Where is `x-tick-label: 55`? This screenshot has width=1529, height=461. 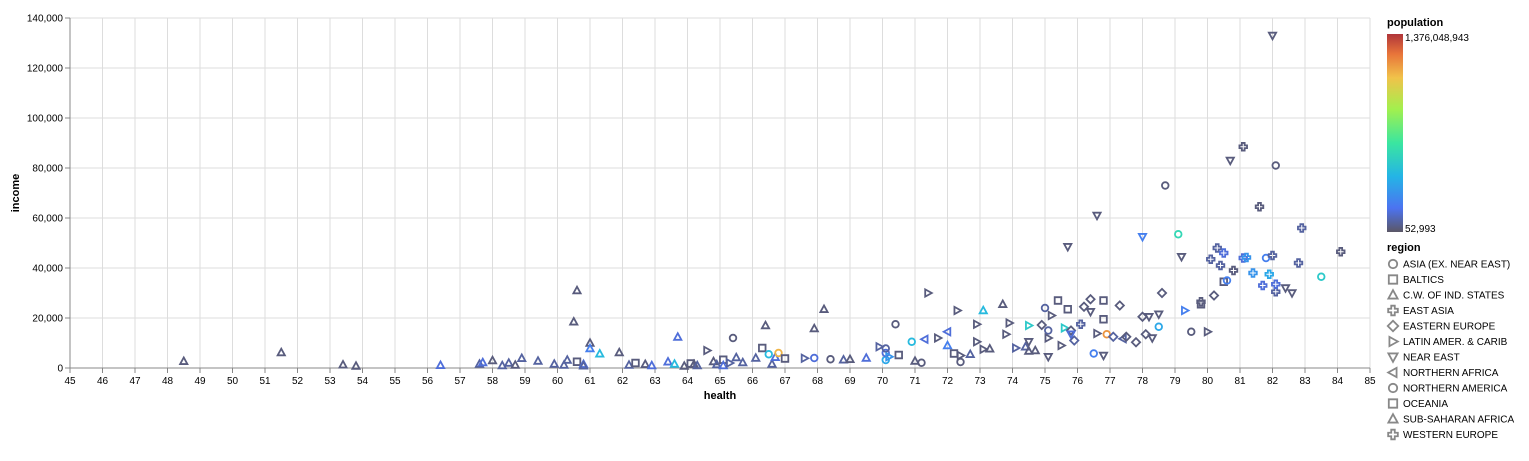 x-tick-label: 55 is located at coordinates (395, 381).